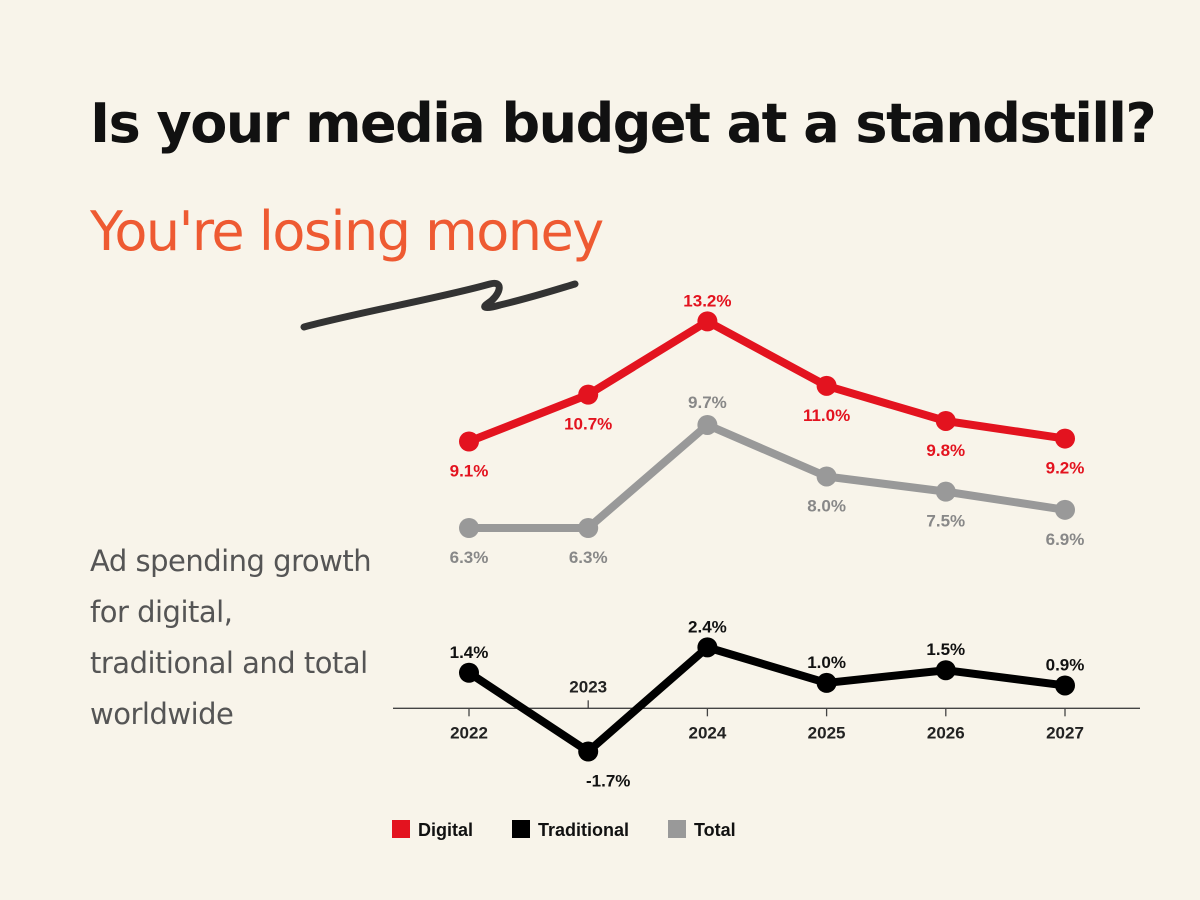 This screenshot has height=900, width=1200. I want to click on legend-item-total: Total, so click(702, 830).